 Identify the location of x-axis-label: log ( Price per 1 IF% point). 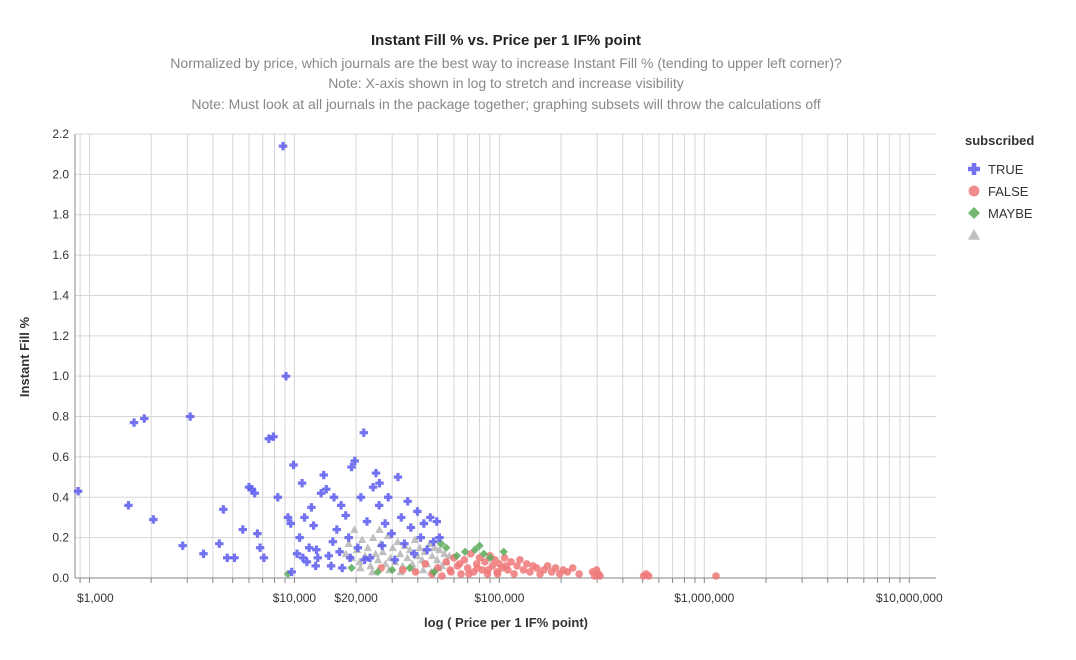
(506, 622).